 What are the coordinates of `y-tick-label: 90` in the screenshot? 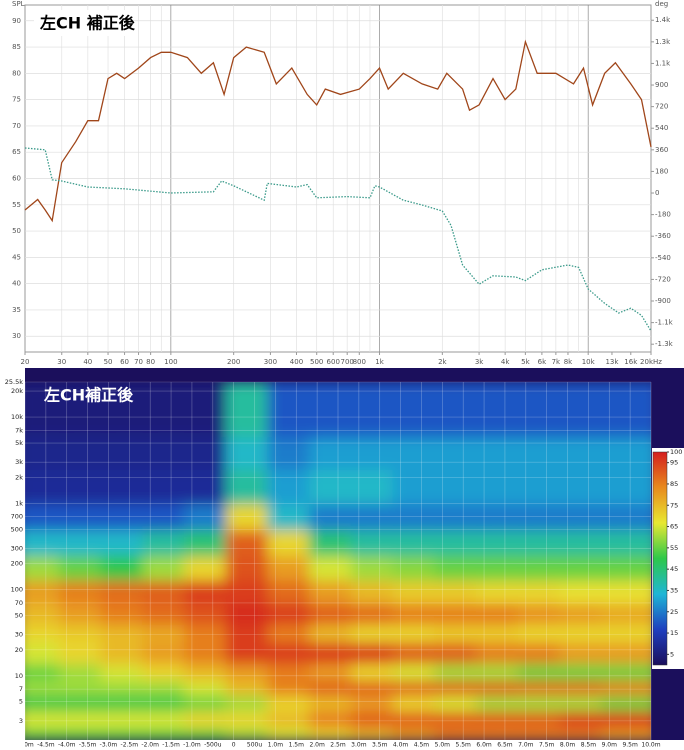 It's located at (16, 21).